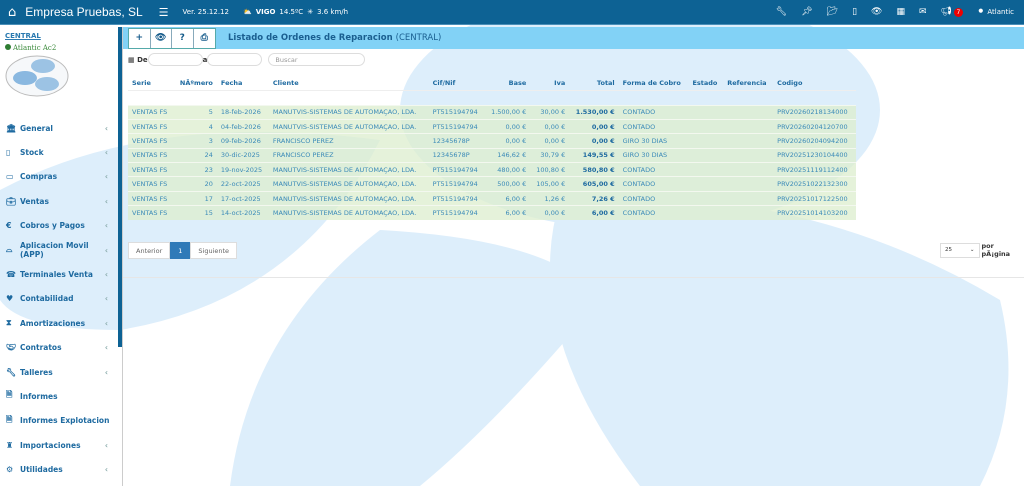 The image size is (1024, 486). Describe the element at coordinates (59, 421) in the screenshot. I see `sidebar-item-informes-explotacion: 🗎 Informes Explotacion` at that location.